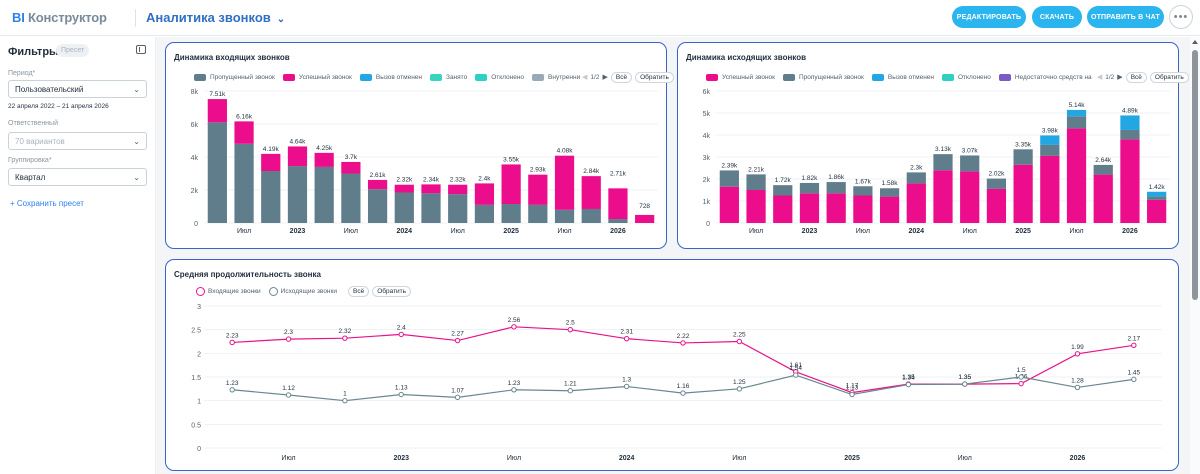 The width and height of the screenshot is (1200, 474). Describe the element at coordinates (707, 114) in the screenshot. I see `y-tick-label: 5k` at that location.